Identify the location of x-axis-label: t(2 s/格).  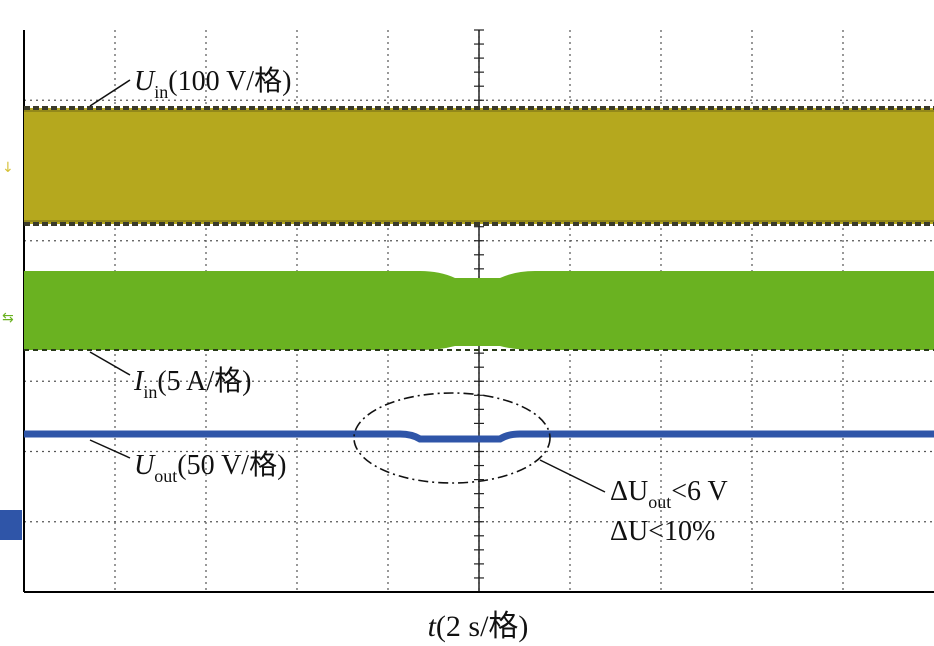
(478, 626).